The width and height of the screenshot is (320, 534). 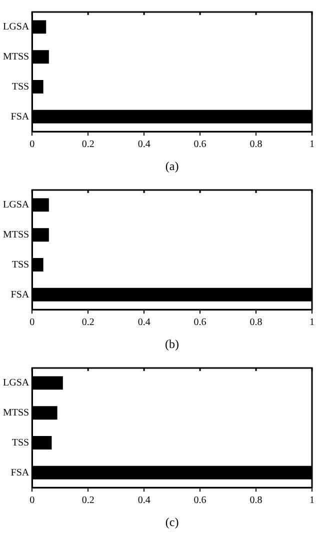 What do you see at coordinates (172, 343) in the screenshot?
I see `x-axis-title: (b)` at bounding box center [172, 343].